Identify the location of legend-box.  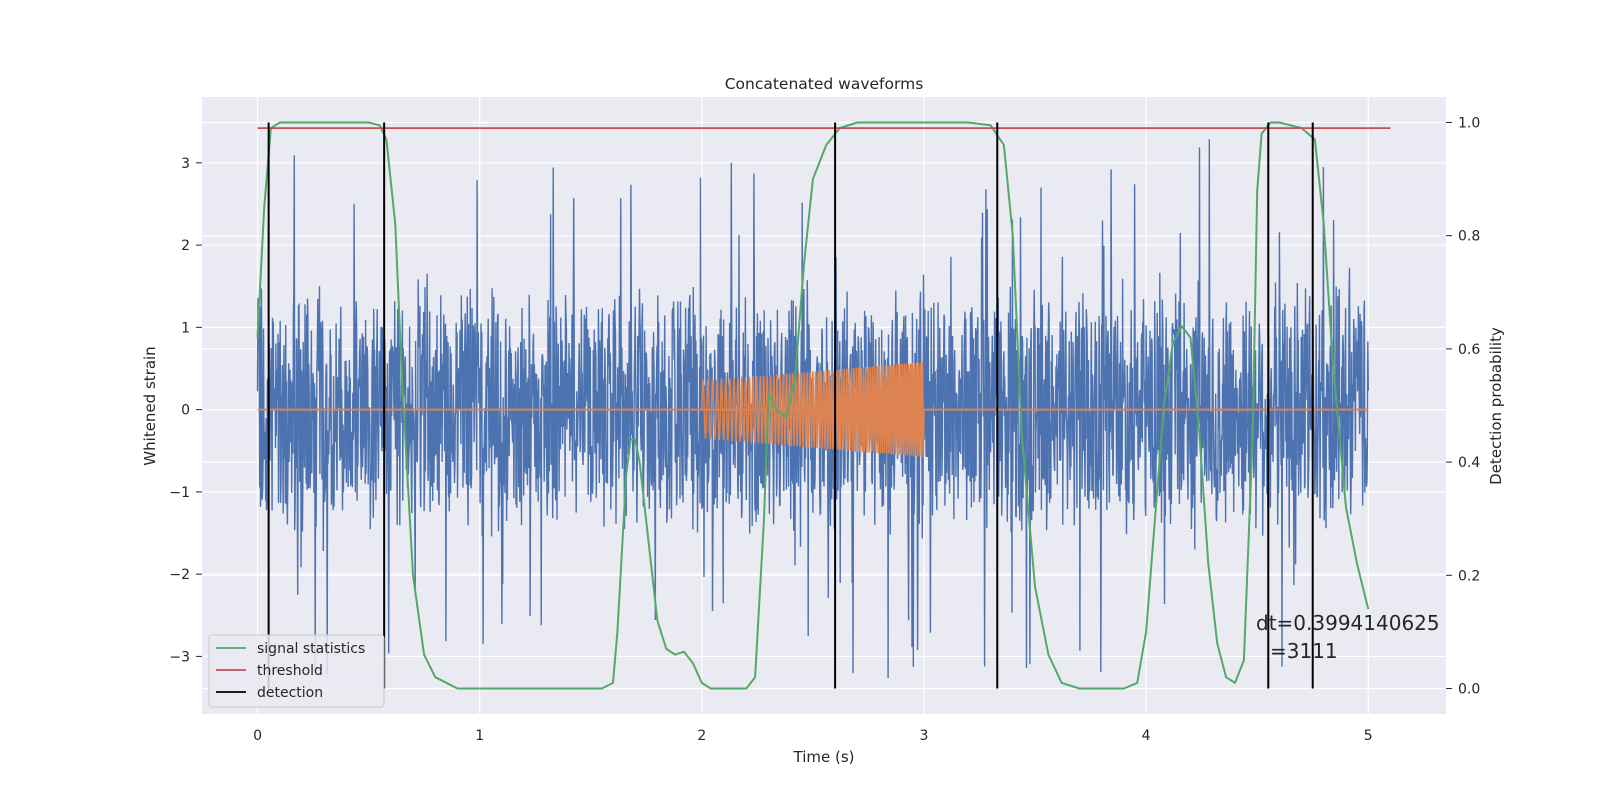
(296, 671).